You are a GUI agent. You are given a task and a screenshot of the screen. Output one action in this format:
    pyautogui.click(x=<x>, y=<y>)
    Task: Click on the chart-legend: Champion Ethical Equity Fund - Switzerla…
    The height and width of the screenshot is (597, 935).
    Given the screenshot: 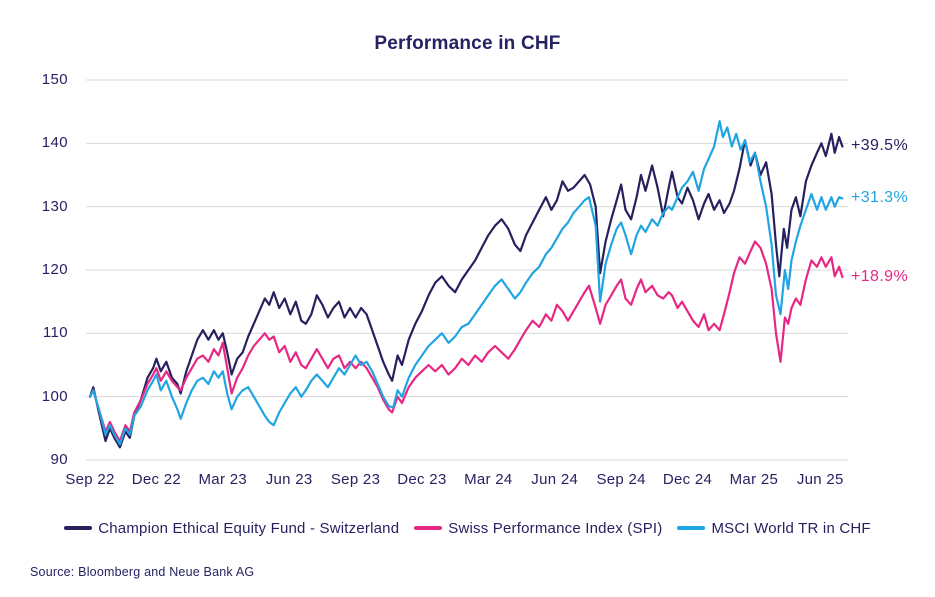 What is the action you would take?
    pyautogui.click(x=467, y=528)
    